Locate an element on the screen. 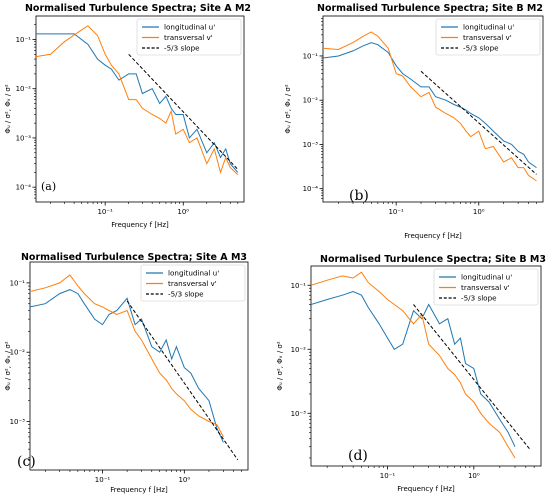  chart-title: Normalised Turbulence Spectra; Site A M2 is located at coordinates (138, 8).